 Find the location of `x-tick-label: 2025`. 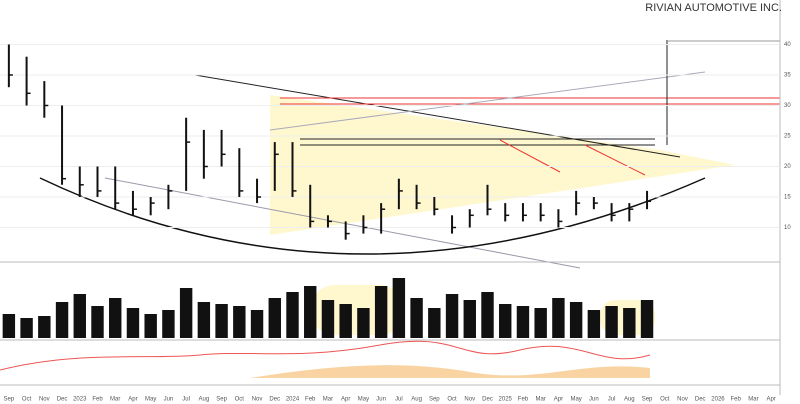

x-tick-label: 2025 is located at coordinates (506, 400).